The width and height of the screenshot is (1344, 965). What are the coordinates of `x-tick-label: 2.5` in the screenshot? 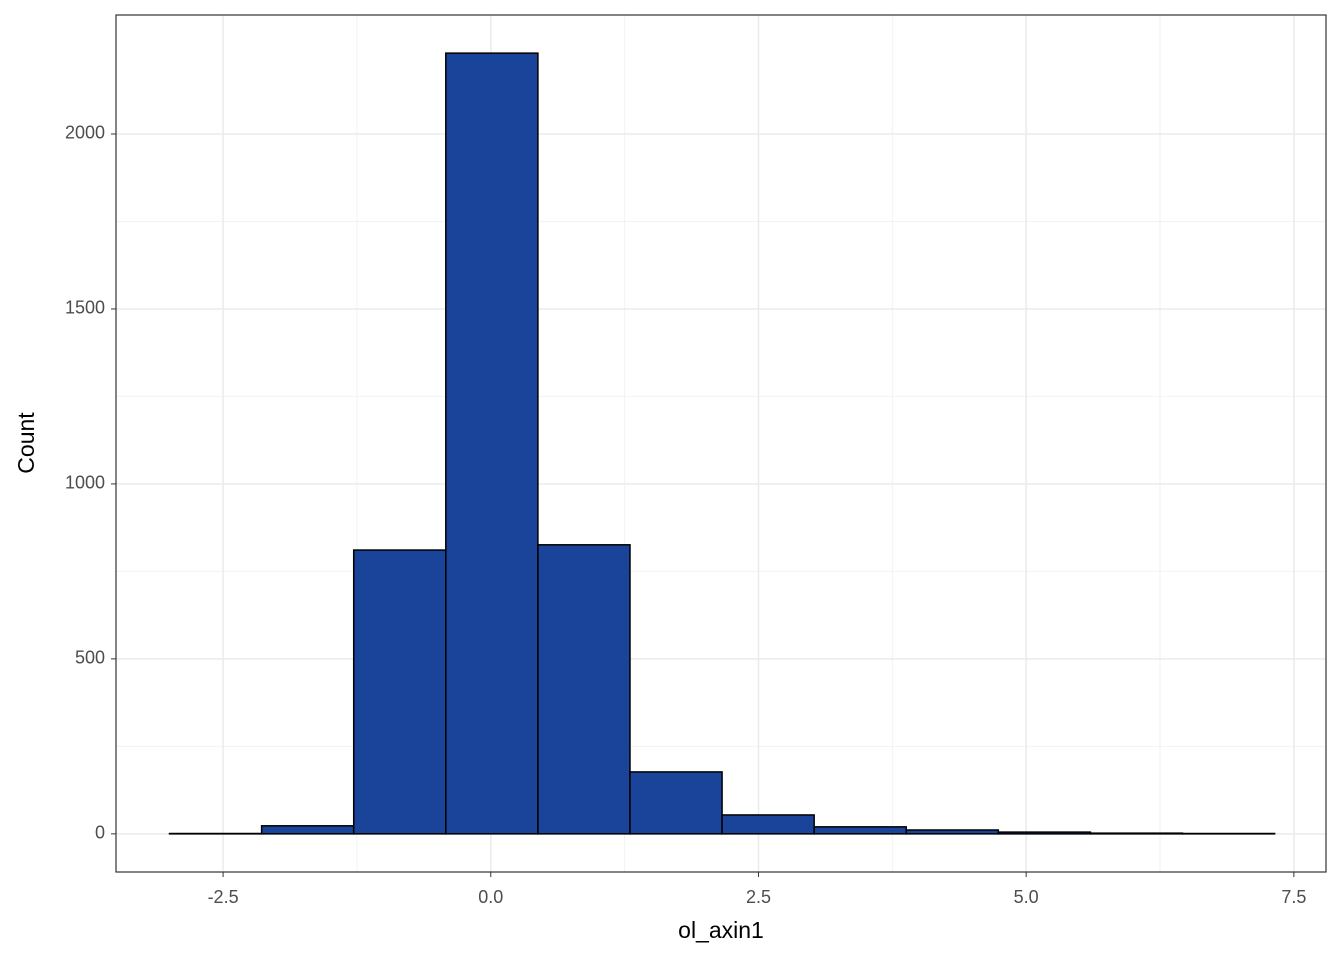 It's located at (758, 897).